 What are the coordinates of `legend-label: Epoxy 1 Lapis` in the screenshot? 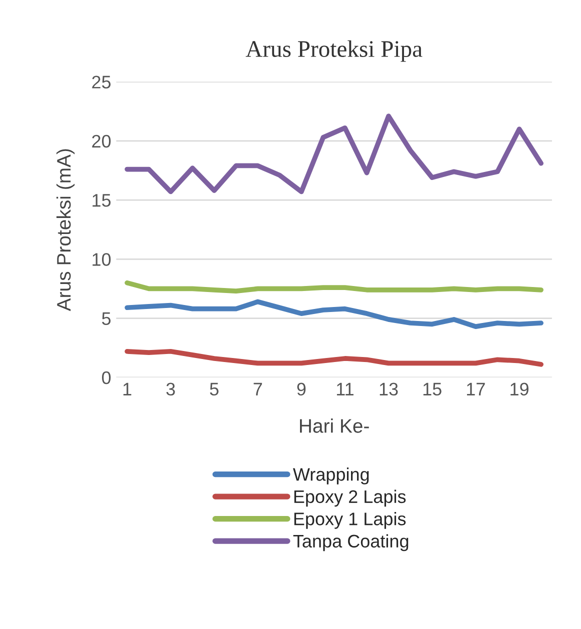 It's located at (350, 520).